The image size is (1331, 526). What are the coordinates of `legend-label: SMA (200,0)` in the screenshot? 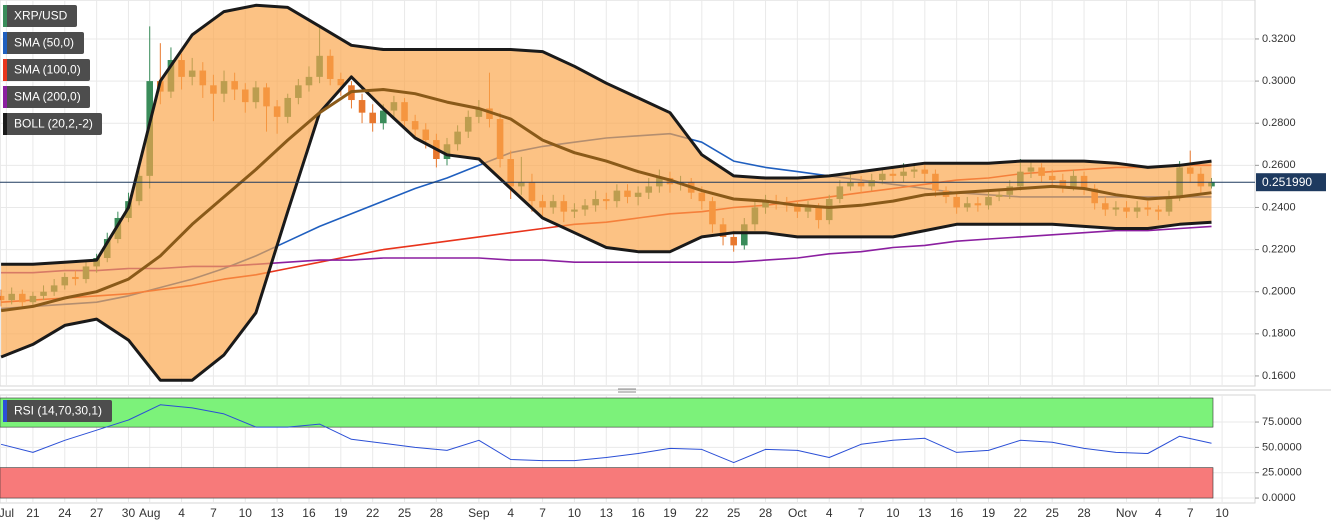 It's located at (47, 97).